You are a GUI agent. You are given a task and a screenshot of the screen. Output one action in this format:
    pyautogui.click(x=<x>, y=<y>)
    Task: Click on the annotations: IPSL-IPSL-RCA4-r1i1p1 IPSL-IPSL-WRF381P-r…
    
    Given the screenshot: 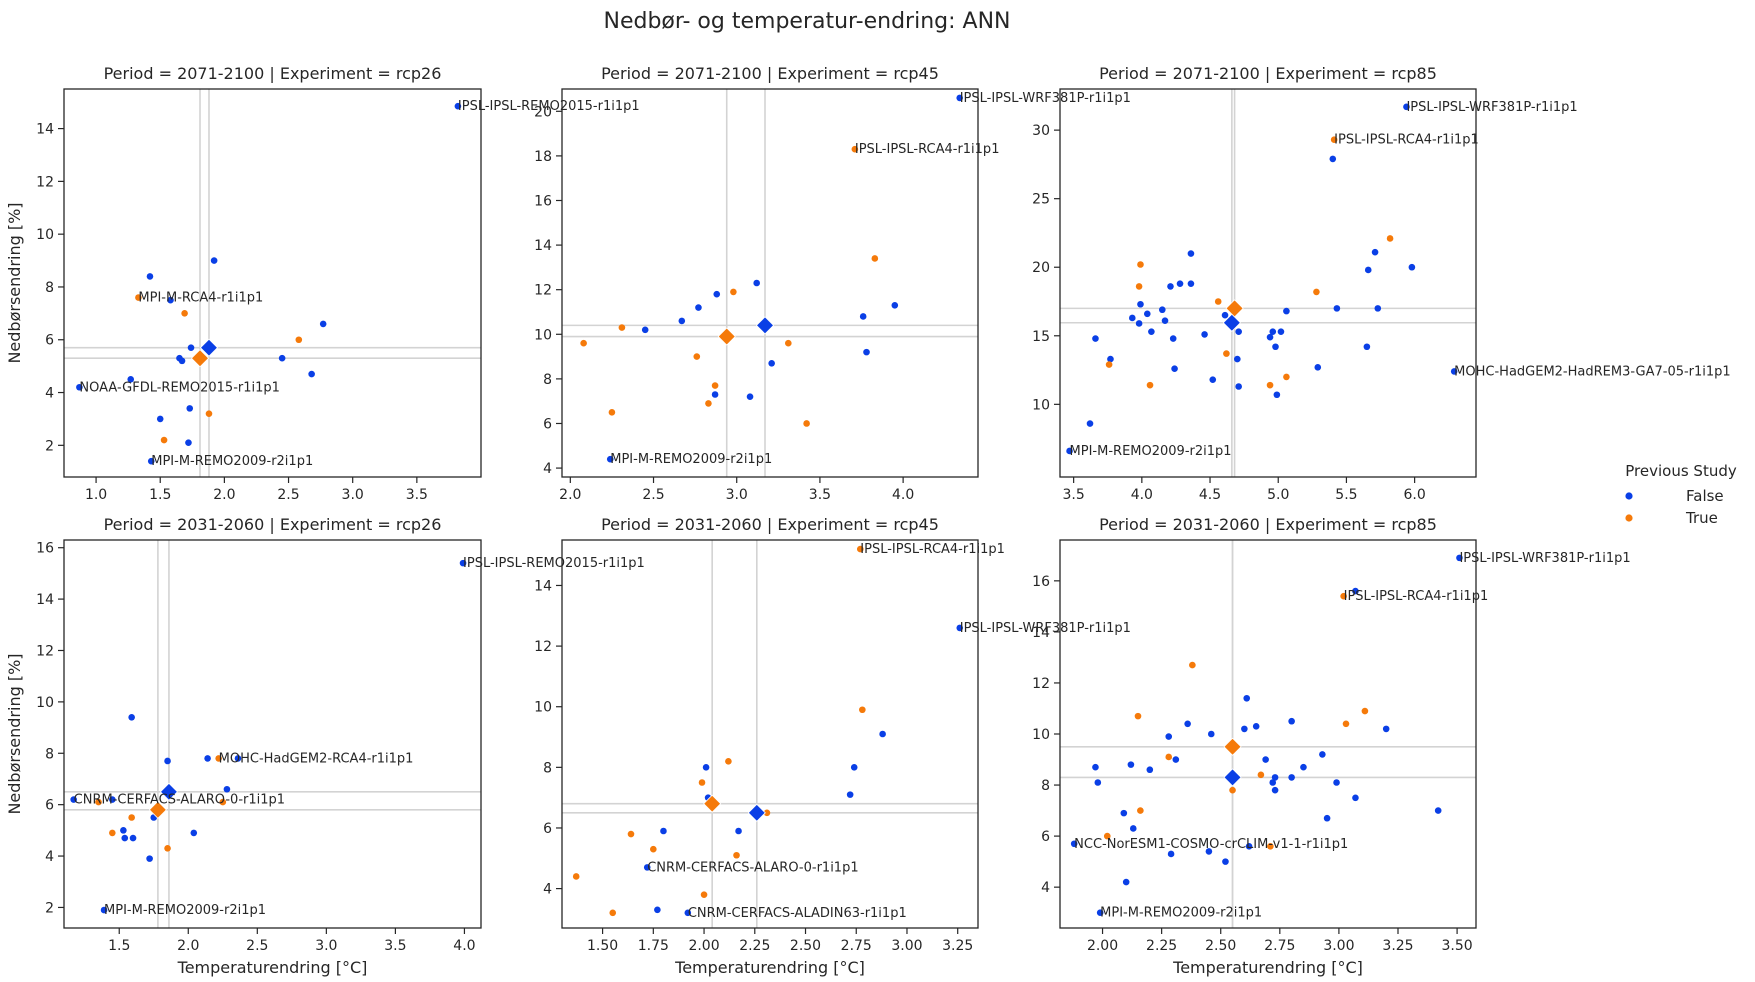 What is the action you would take?
    pyautogui.click(x=889, y=731)
    